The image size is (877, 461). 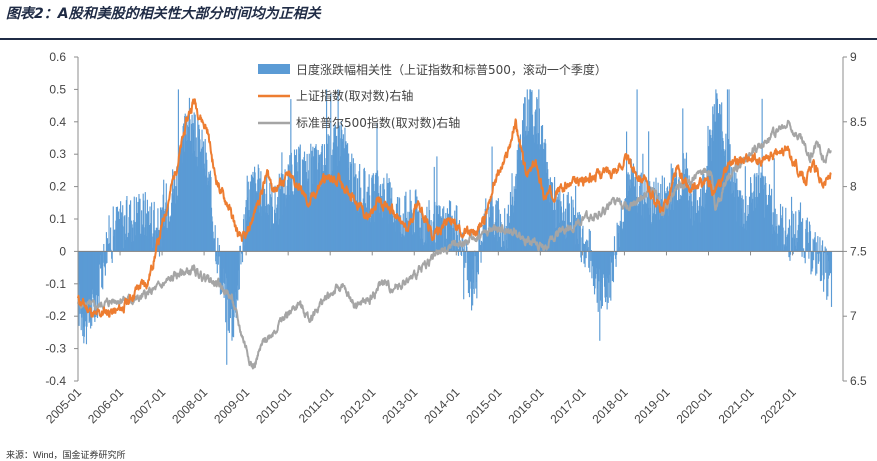 I want to click on right-y-tick-label: 7.5, so click(x=858, y=251).